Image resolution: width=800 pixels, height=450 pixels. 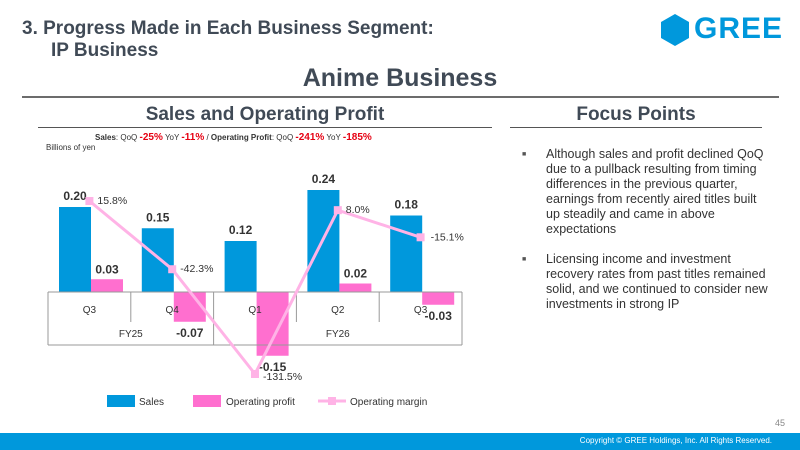 I want to click on operating-profit-data-label: -0.15, so click(x=273, y=367).